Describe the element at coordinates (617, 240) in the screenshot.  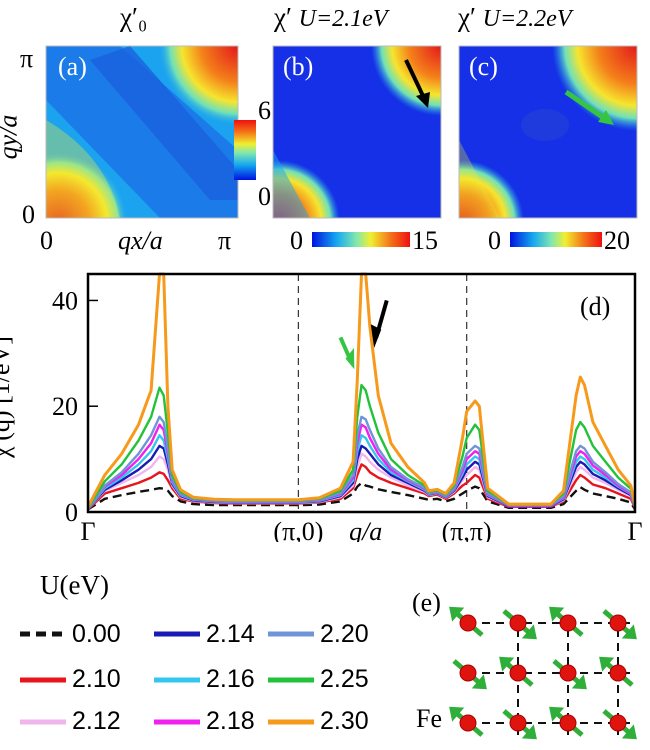
I see `colorbar-c-max: 20` at that location.